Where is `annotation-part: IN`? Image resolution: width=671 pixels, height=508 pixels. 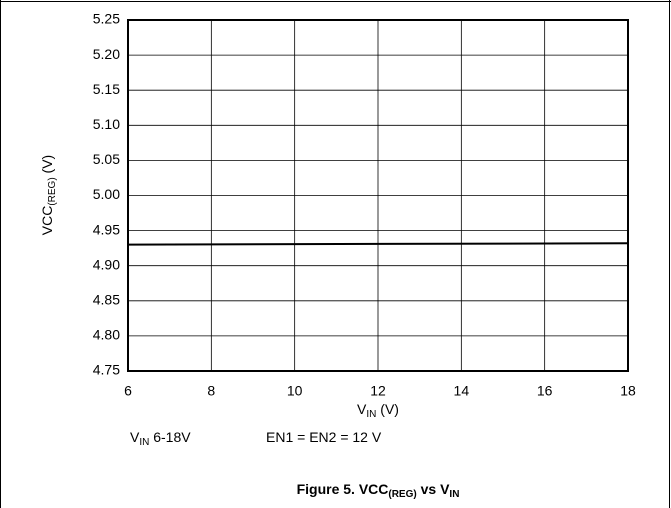
annotation-part: IN is located at coordinates (144, 442).